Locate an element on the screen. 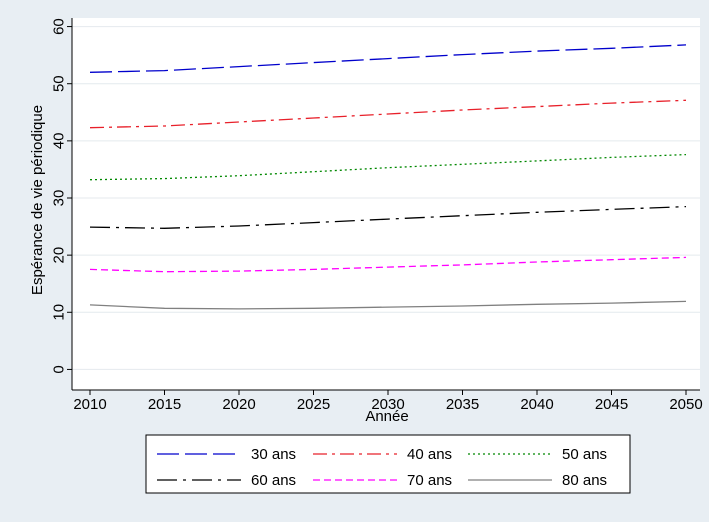  x-tick-label: 2025 is located at coordinates (313, 404).